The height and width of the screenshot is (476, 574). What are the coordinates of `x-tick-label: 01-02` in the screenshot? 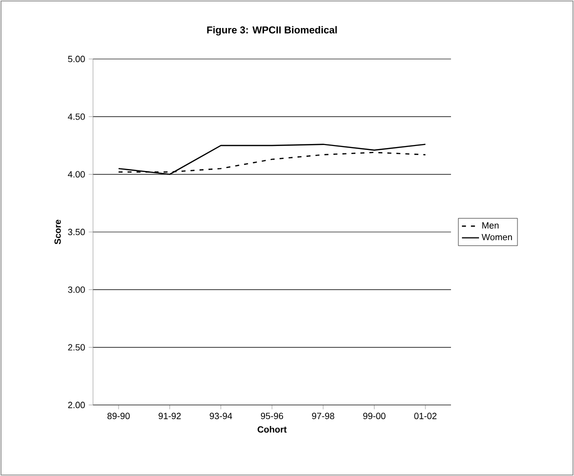 It's located at (425, 416).